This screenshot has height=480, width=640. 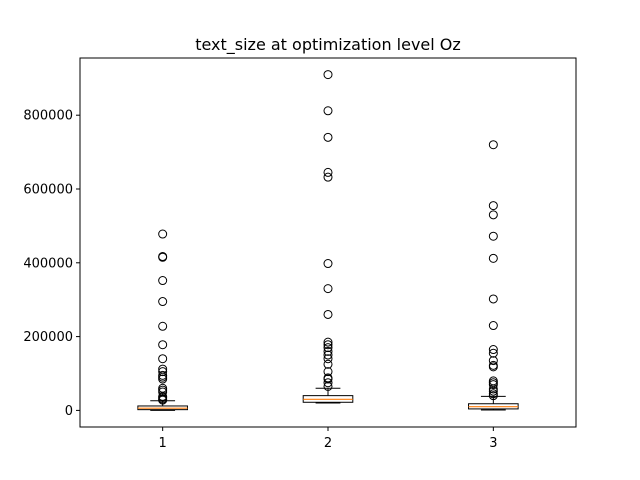 I want to click on y-tick-label: 200000, so click(x=48, y=337).